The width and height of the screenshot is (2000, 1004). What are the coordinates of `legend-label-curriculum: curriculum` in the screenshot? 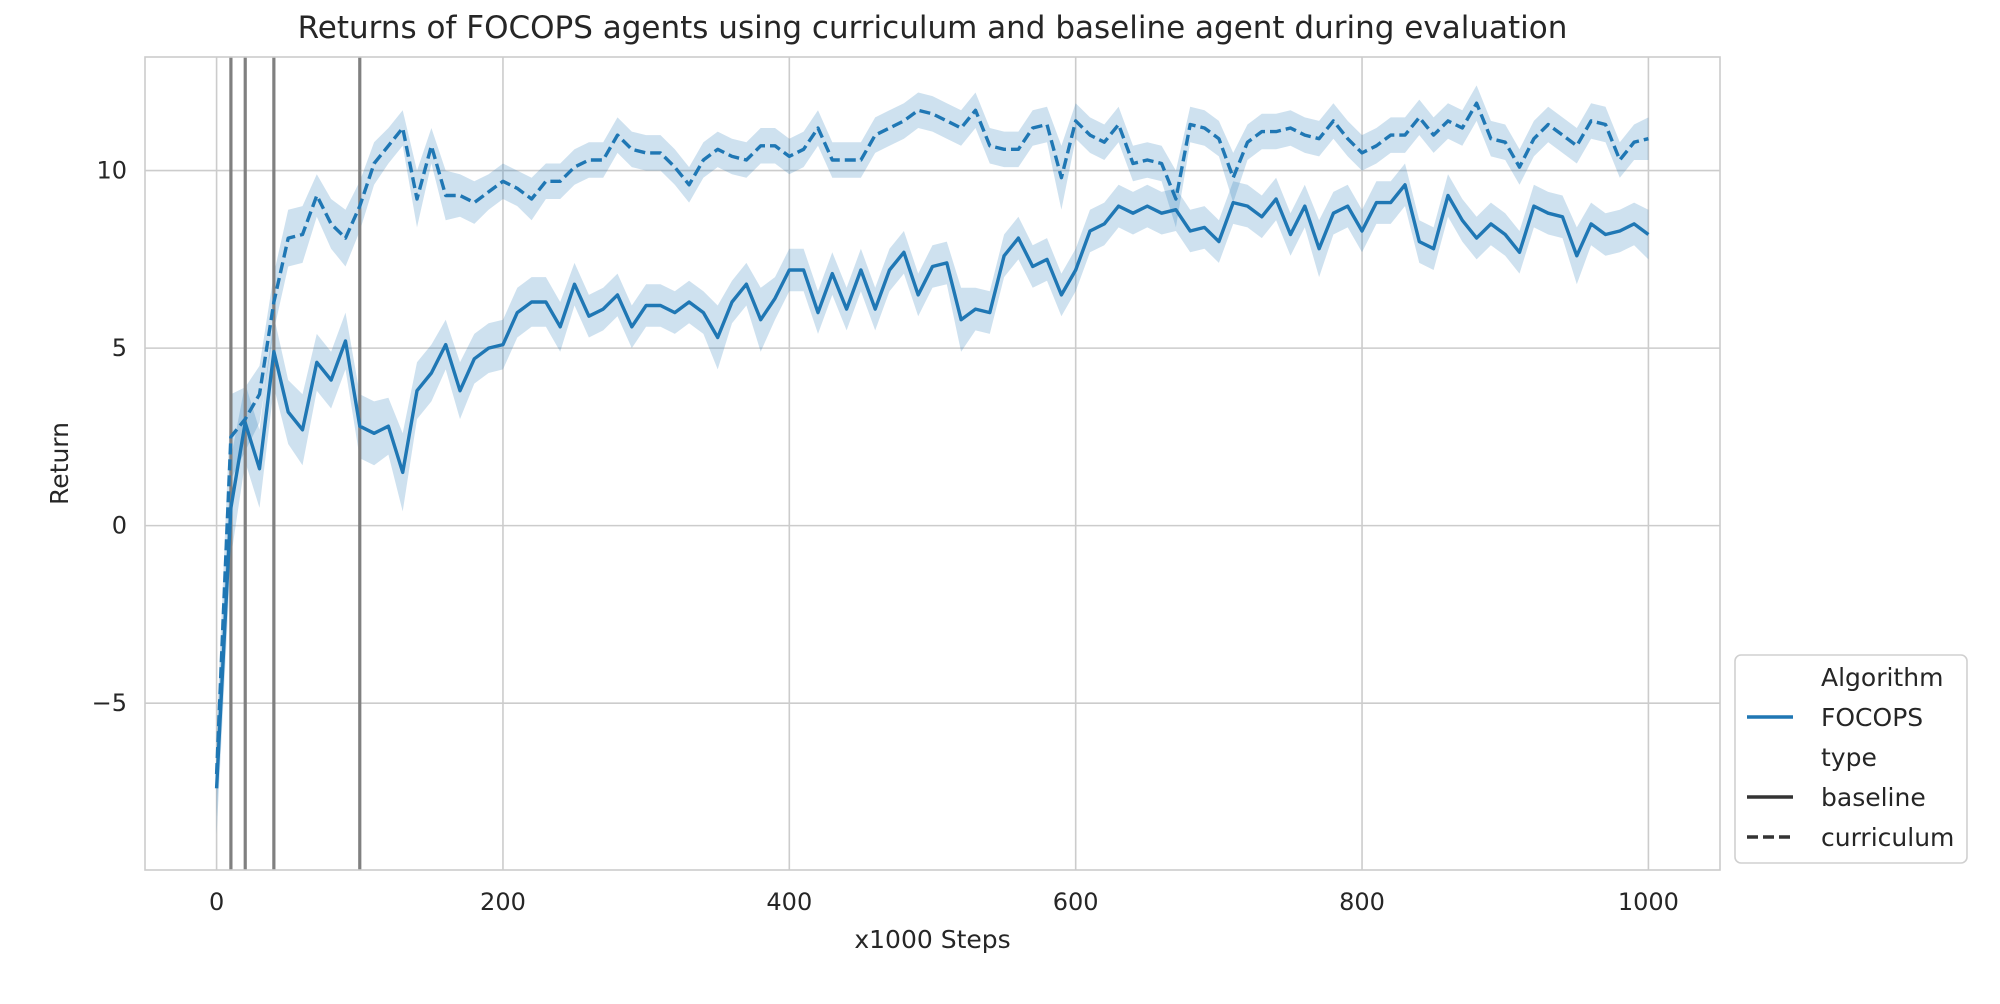 It's located at (1887, 837).